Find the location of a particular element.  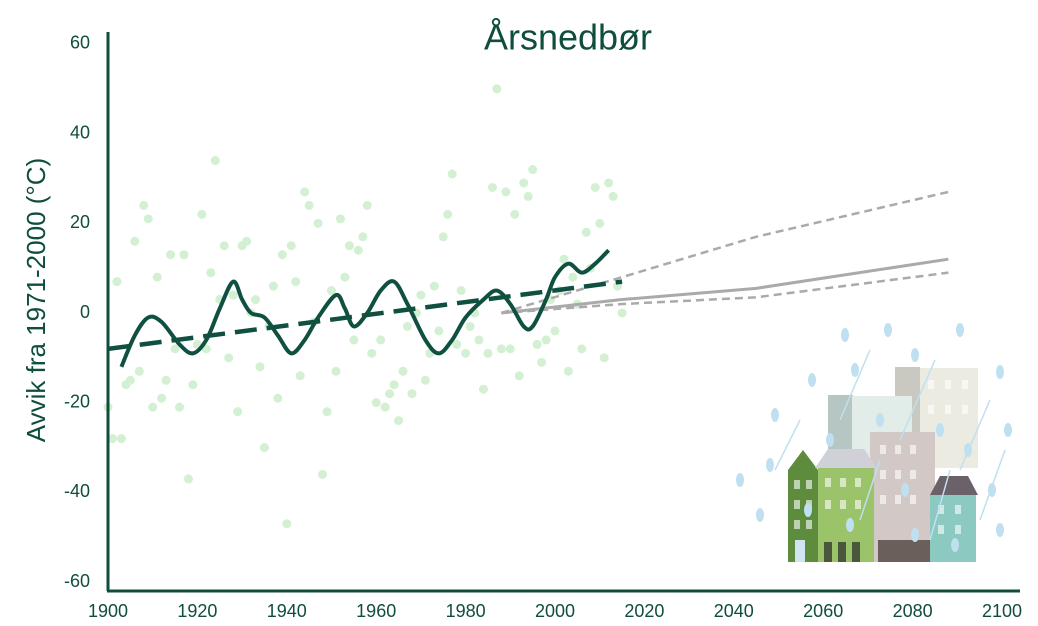

x-tick-label: 2040 is located at coordinates (734, 611).